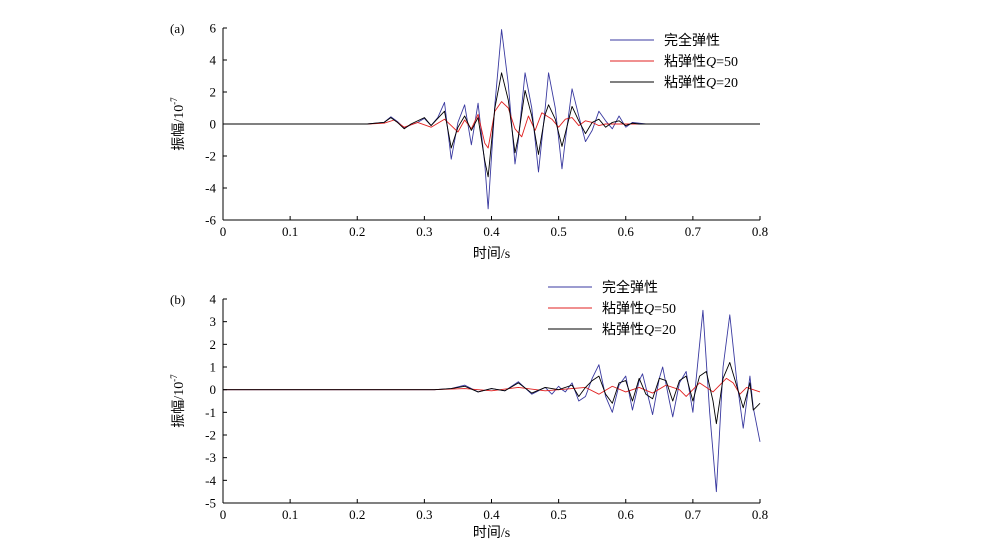 The image size is (1000, 558). I want to click on y-tick-label: -1, so click(210, 412).